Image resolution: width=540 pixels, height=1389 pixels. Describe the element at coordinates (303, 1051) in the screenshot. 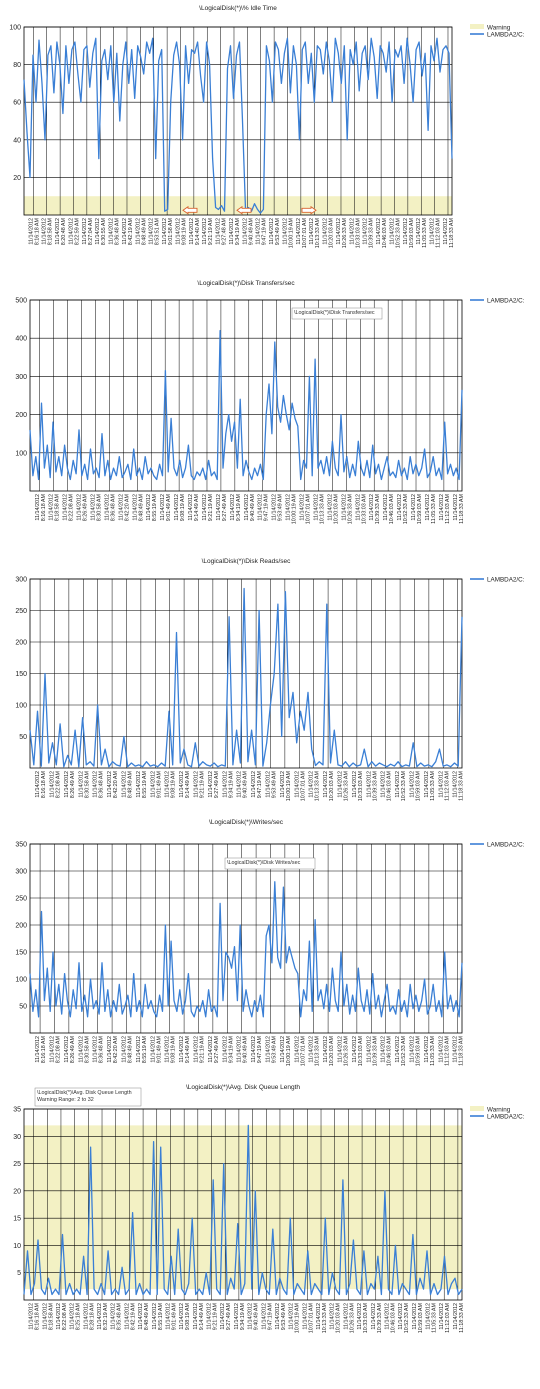

I see `x-tick-time: 10:07:01 AM` at that location.